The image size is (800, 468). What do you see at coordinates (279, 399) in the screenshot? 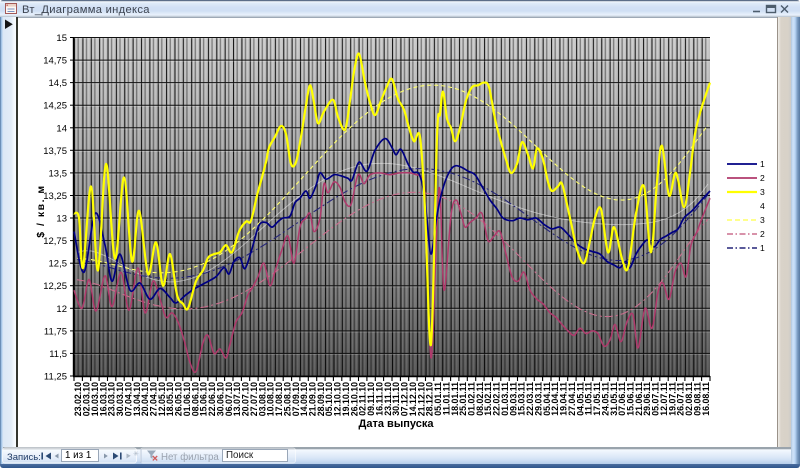
I see `svg-text: 17.08.10` at bounding box center [279, 399].